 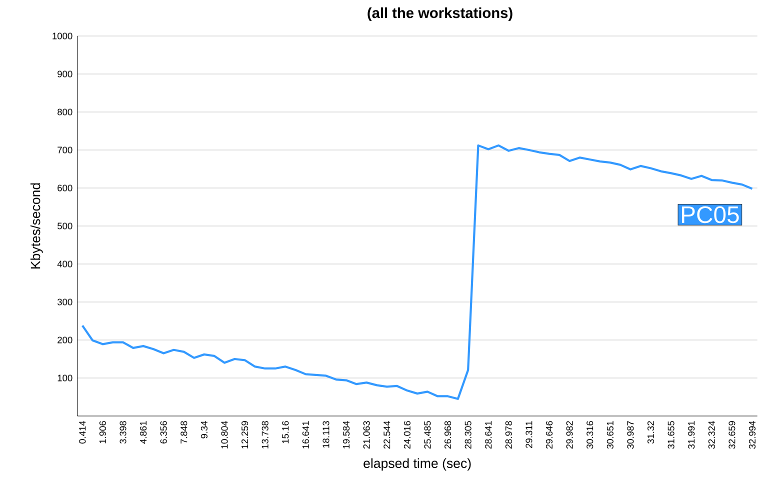 I want to click on x-tick-label: 29.646, so click(x=549, y=434).